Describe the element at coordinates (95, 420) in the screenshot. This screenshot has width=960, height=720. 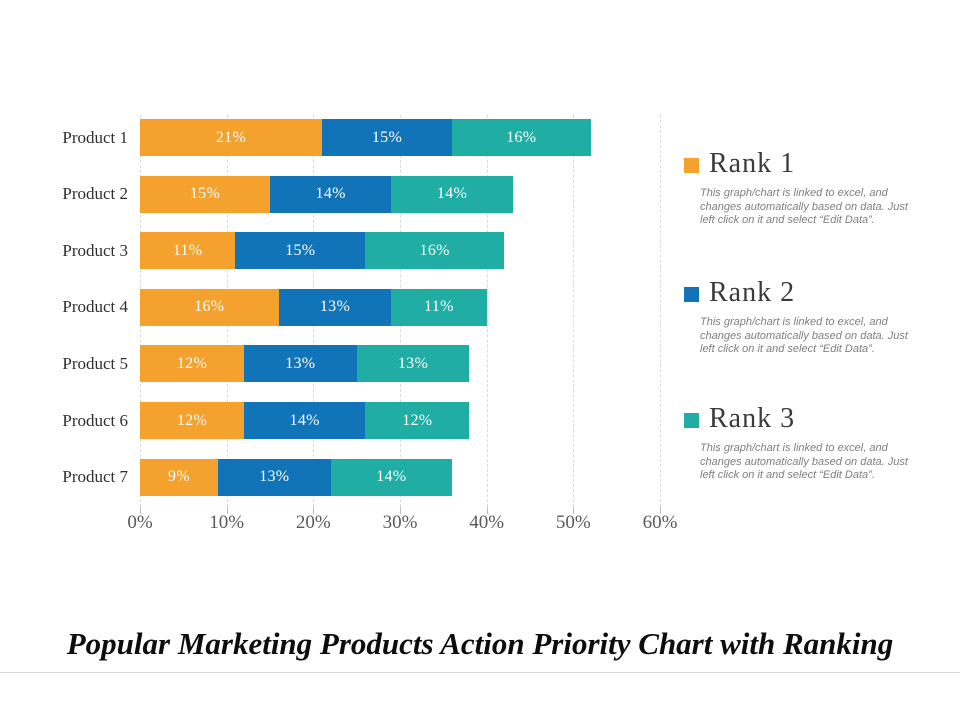
I see `row-label: Product 6` at that location.